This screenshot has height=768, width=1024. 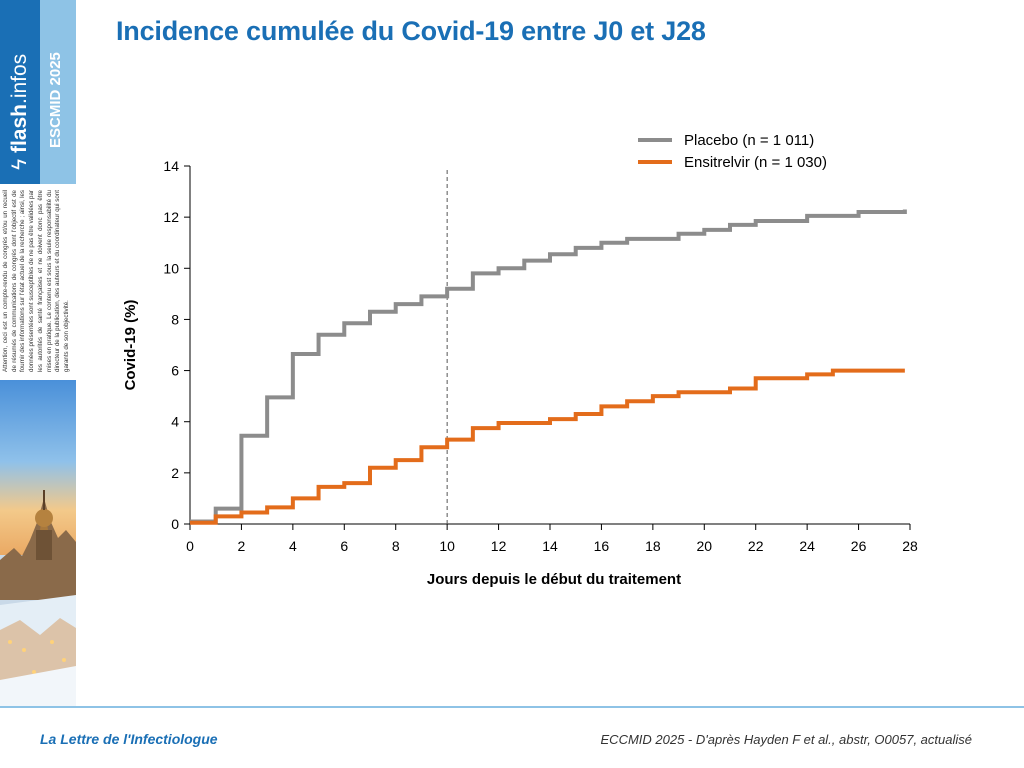 I want to click on legend-entry: Ensitrelvir (n = 1 030), so click(x=755, y=162).